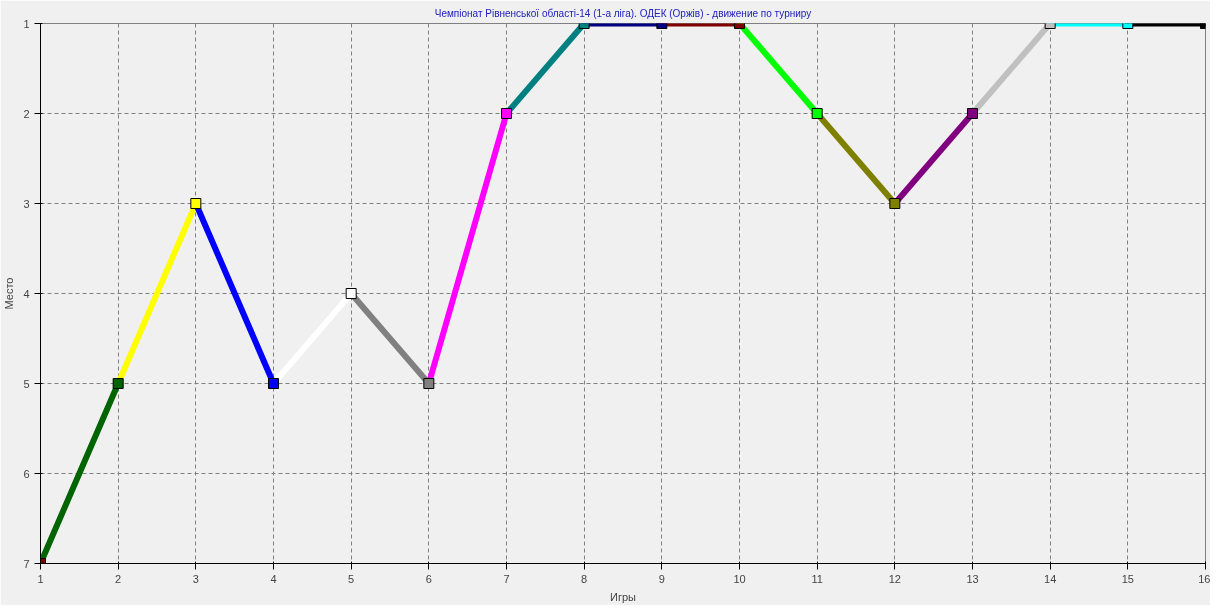 This screenshot has width=1216, height=611. Describe the element at coordinates (817, 578) in the screenshot. I see `x-tick-label: 11` at that location.